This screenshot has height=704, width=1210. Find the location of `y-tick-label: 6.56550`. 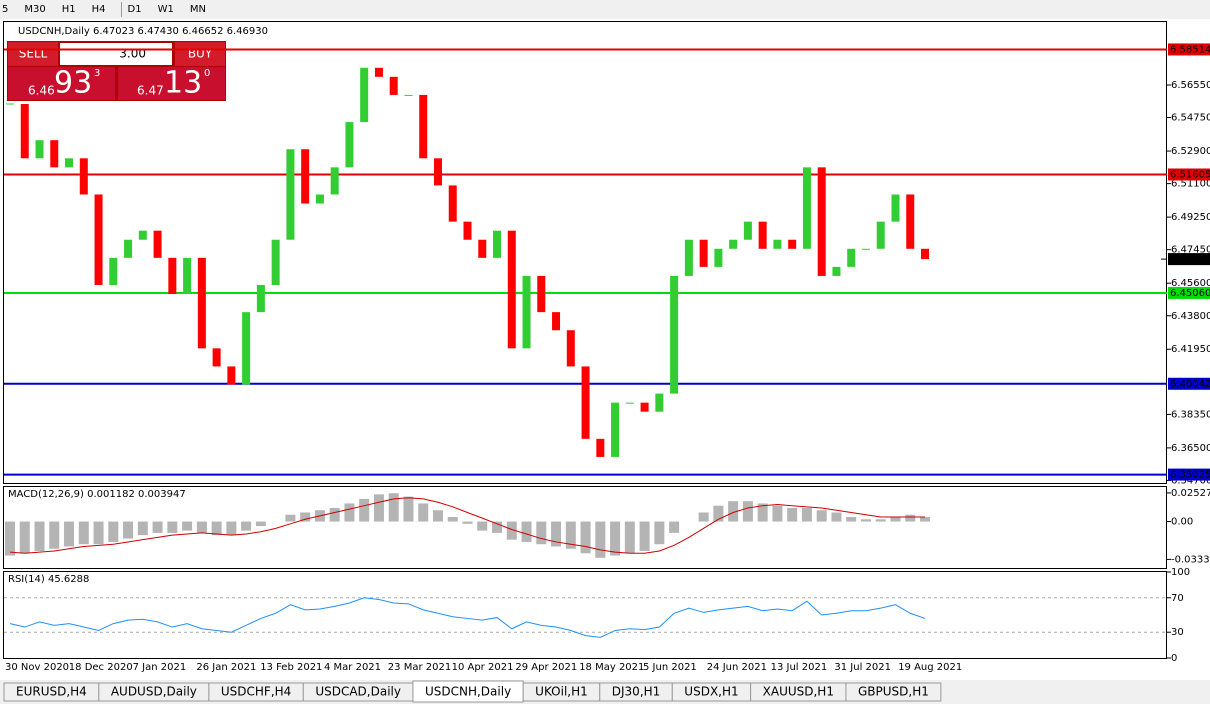

y-tick-label: 6.56550 is located at coordinates (1190, 85).